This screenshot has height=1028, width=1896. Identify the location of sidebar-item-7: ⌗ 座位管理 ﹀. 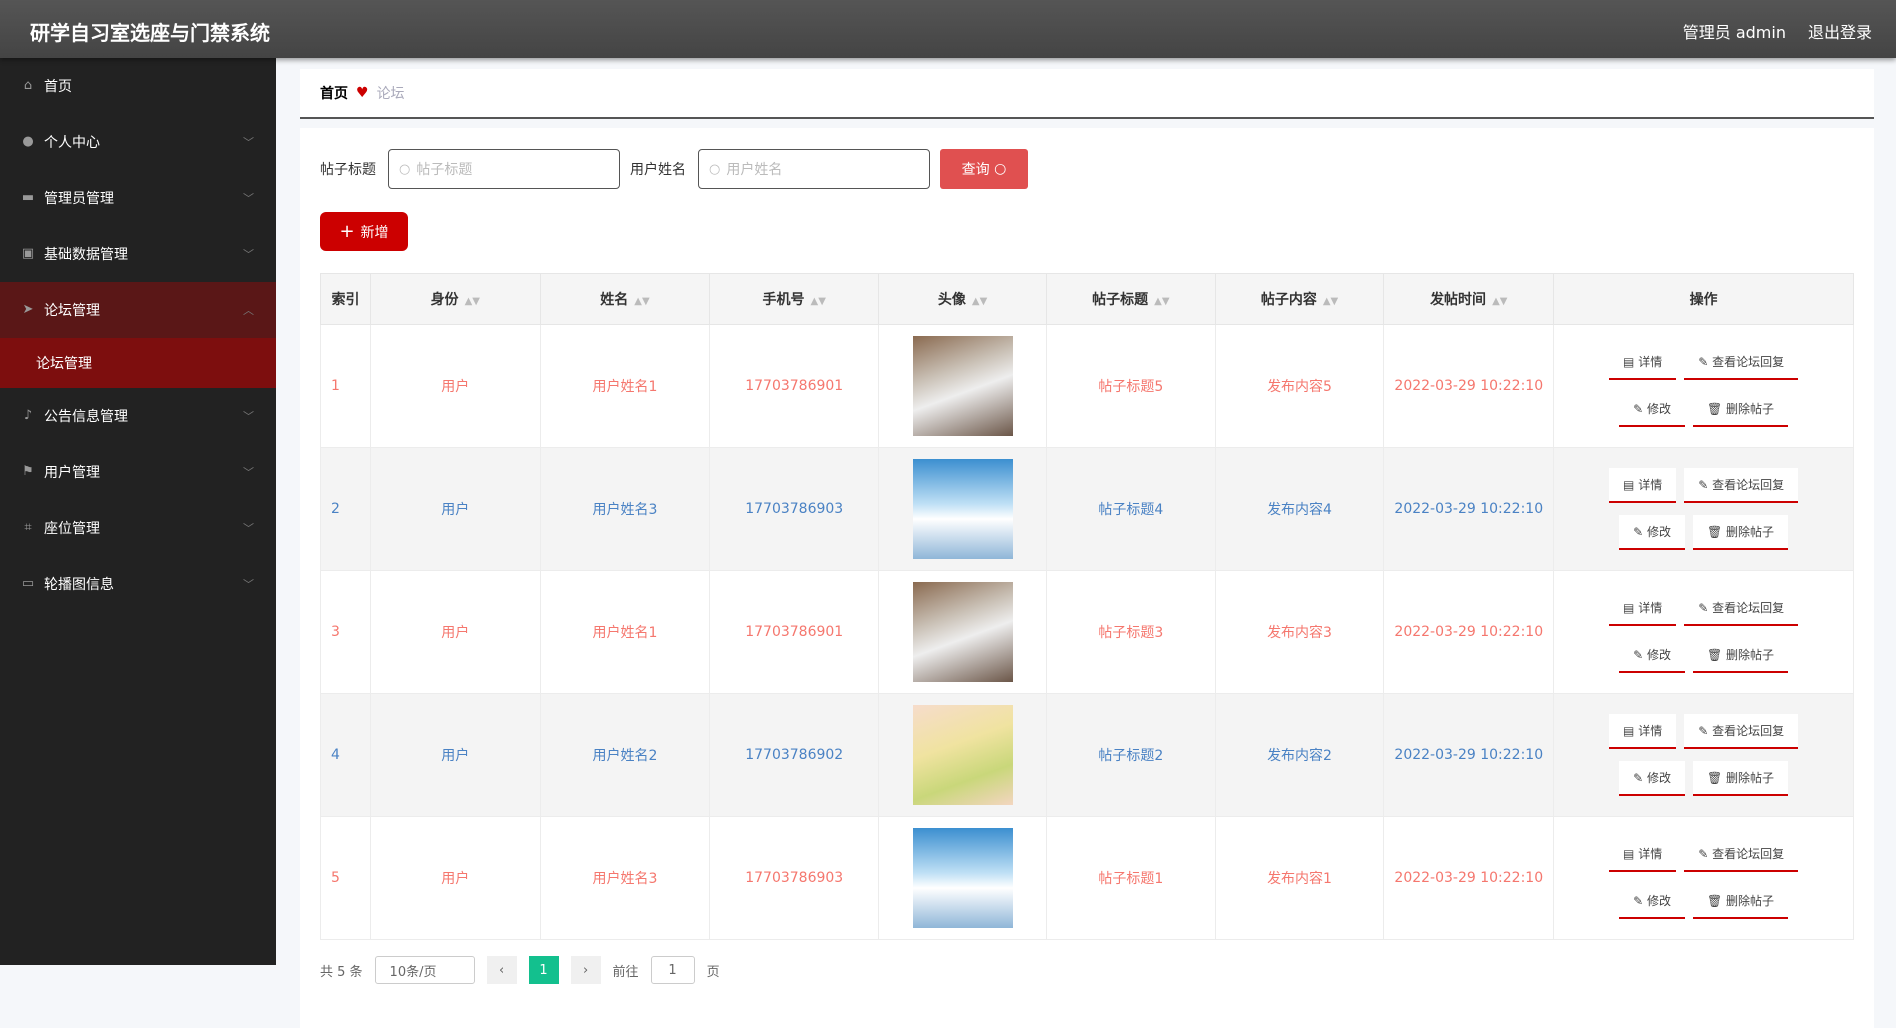
(138, 528).